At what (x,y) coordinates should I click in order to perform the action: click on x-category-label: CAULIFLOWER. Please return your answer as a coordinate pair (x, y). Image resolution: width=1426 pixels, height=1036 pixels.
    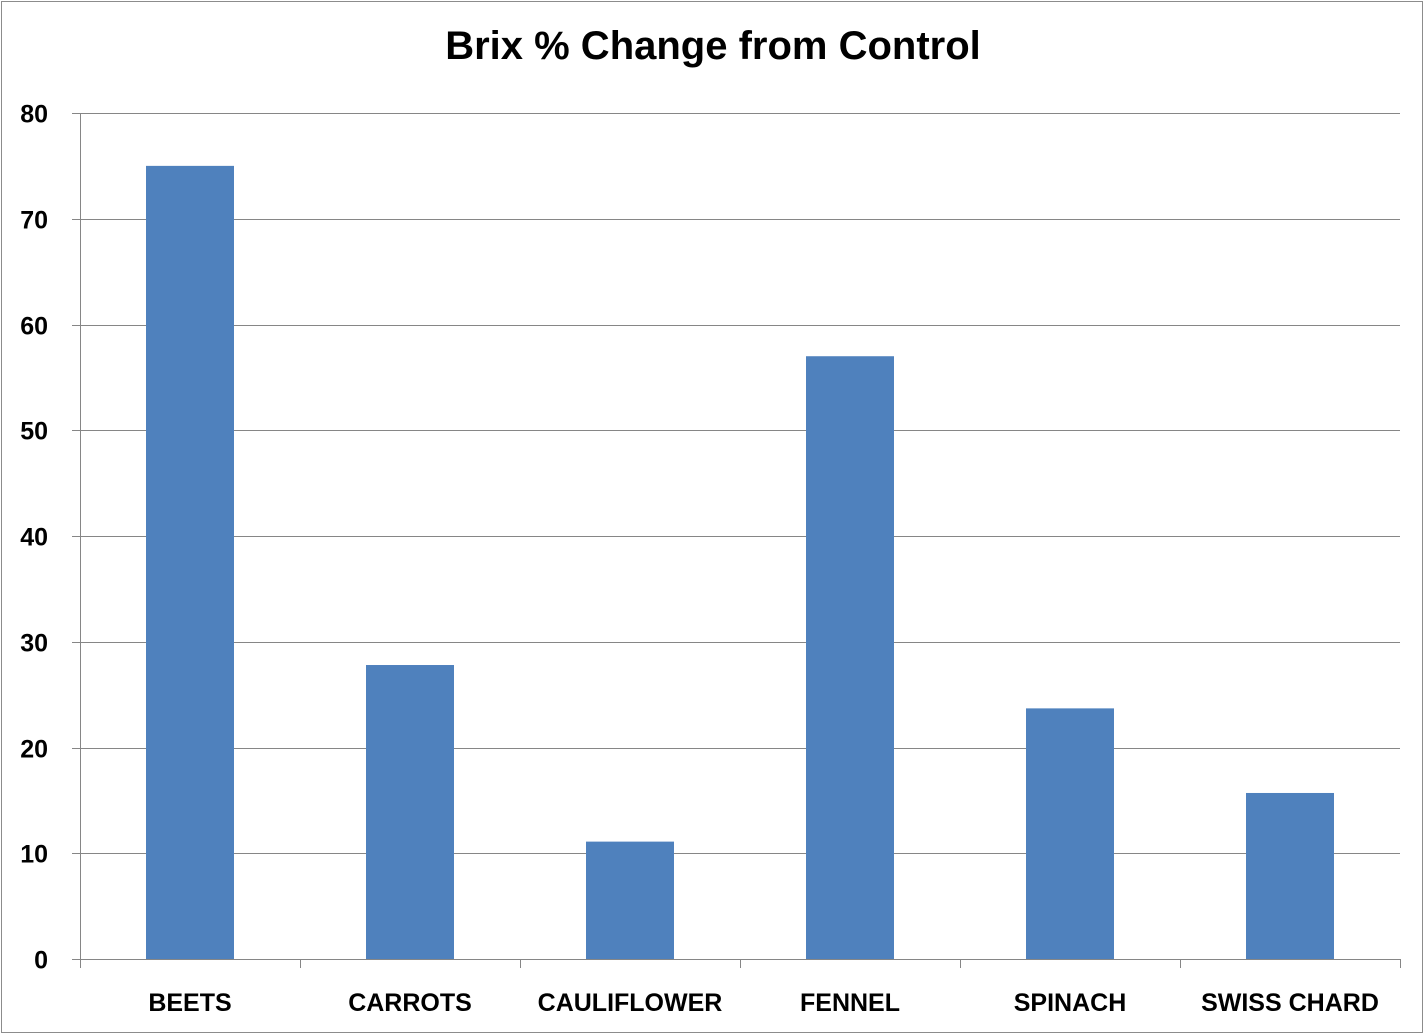
    Looking at the image, I should click on (630, 1003).